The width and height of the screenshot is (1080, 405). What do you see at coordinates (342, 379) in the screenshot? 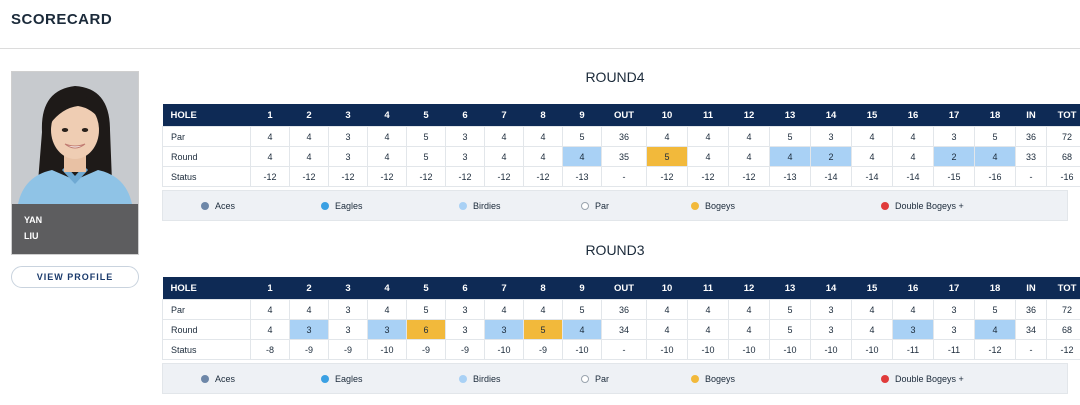
I see `legend-item: Eagles` at bounding box center [342, 379].